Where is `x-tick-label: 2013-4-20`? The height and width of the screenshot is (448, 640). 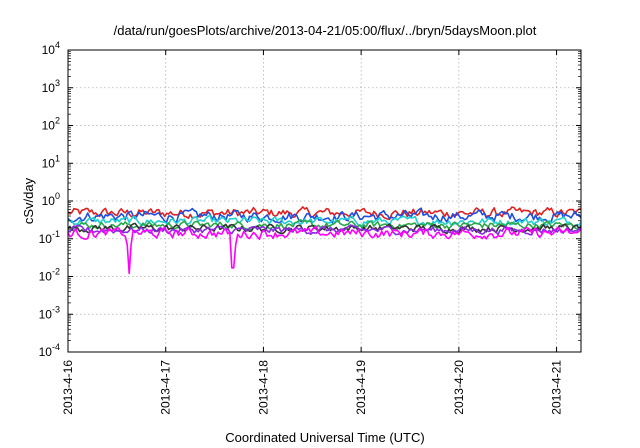 x-tick-label: 2013-4-20 is located at coordinates (459, 387).